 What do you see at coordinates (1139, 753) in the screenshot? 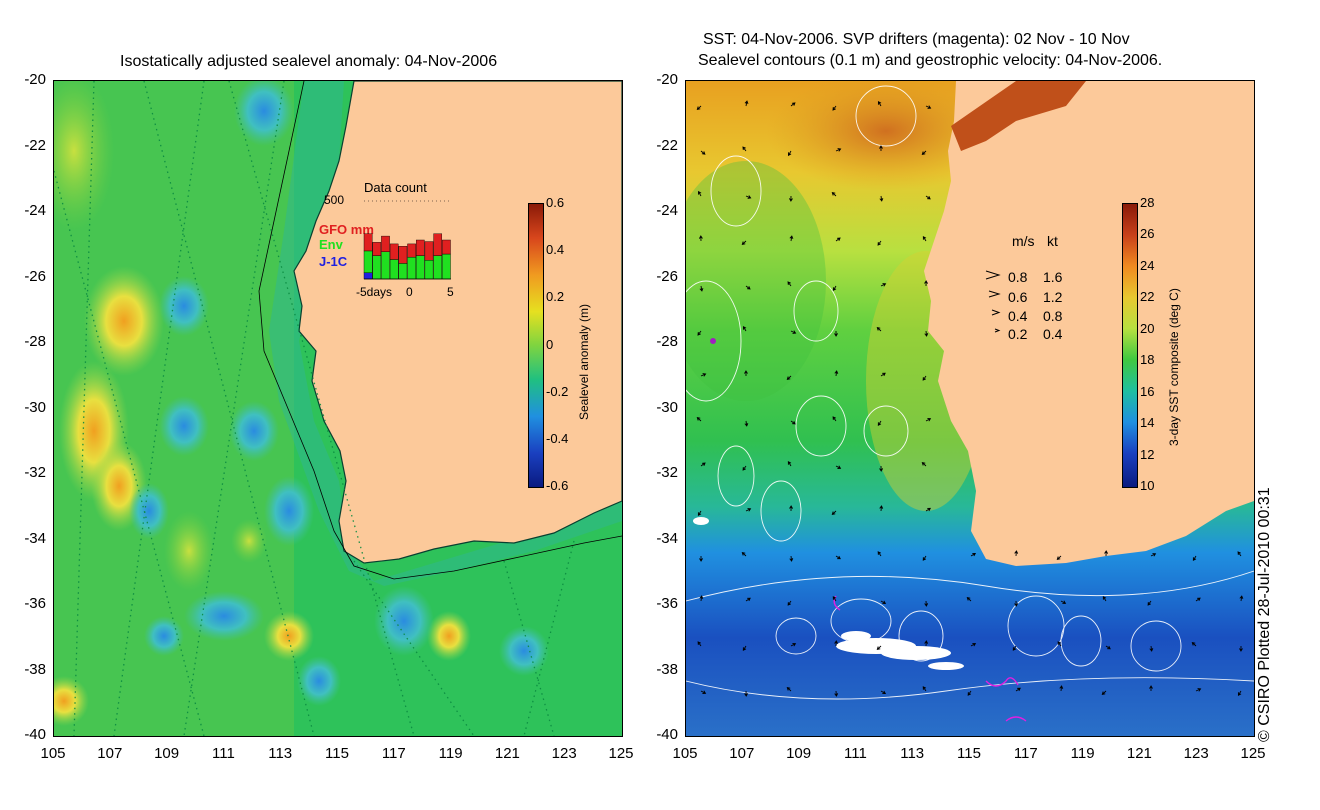
I see `right_panel-xtick: 121` at bounding box center [1139, 753].